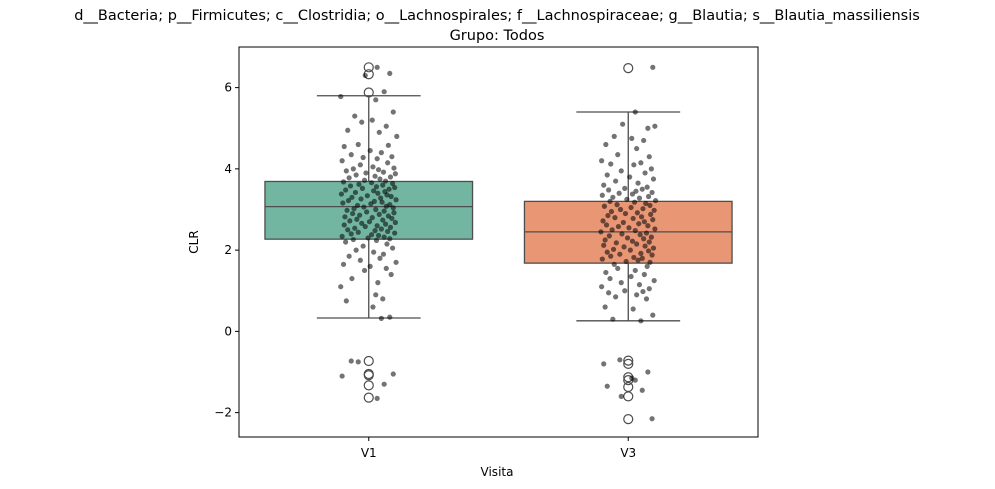  I want to click on strip-points-V3, so click(628, 243).